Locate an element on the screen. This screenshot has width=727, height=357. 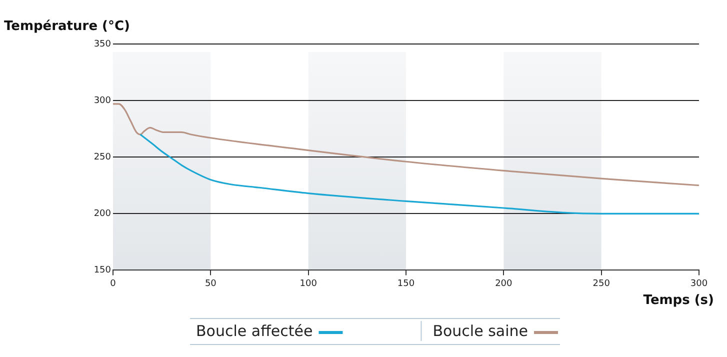
legend-label: Boucle saine is located at coordinates (480, 331).